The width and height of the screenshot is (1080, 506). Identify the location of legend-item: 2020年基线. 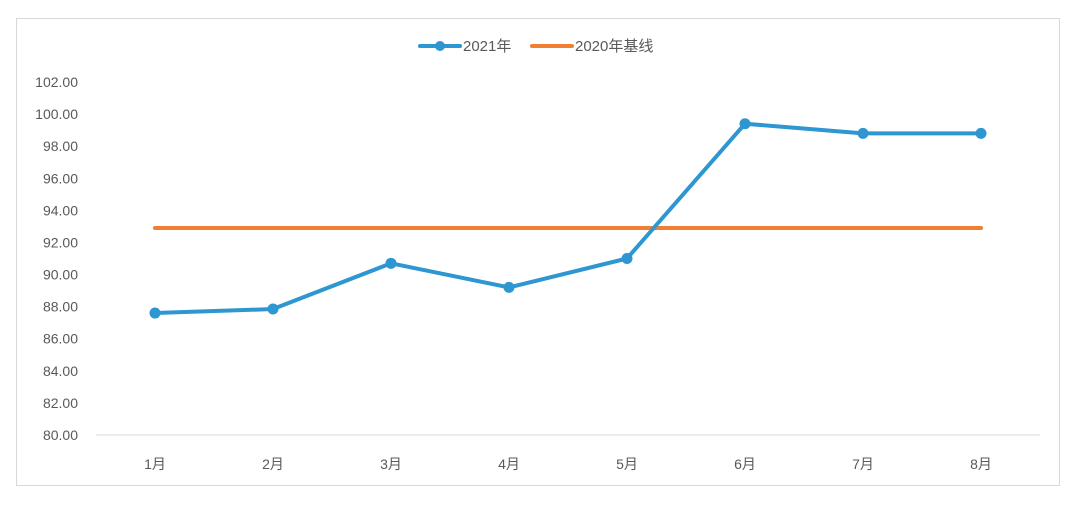
(591, 46).